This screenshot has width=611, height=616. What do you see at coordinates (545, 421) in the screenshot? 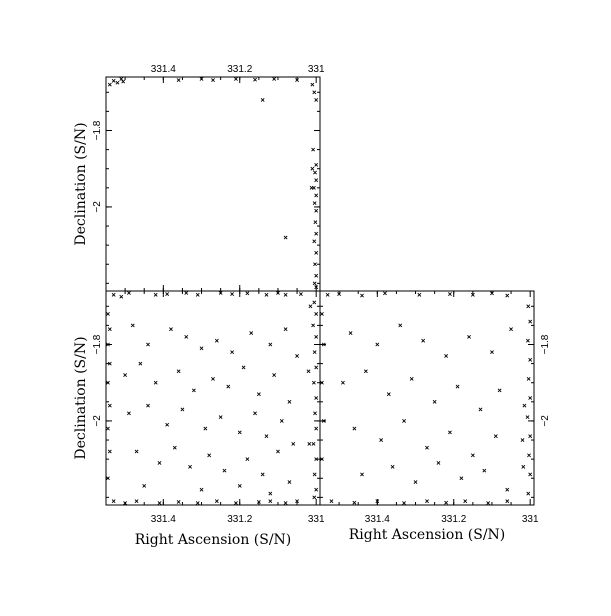
I see `y-tick-label: −2` at bounding box center [545, 421].